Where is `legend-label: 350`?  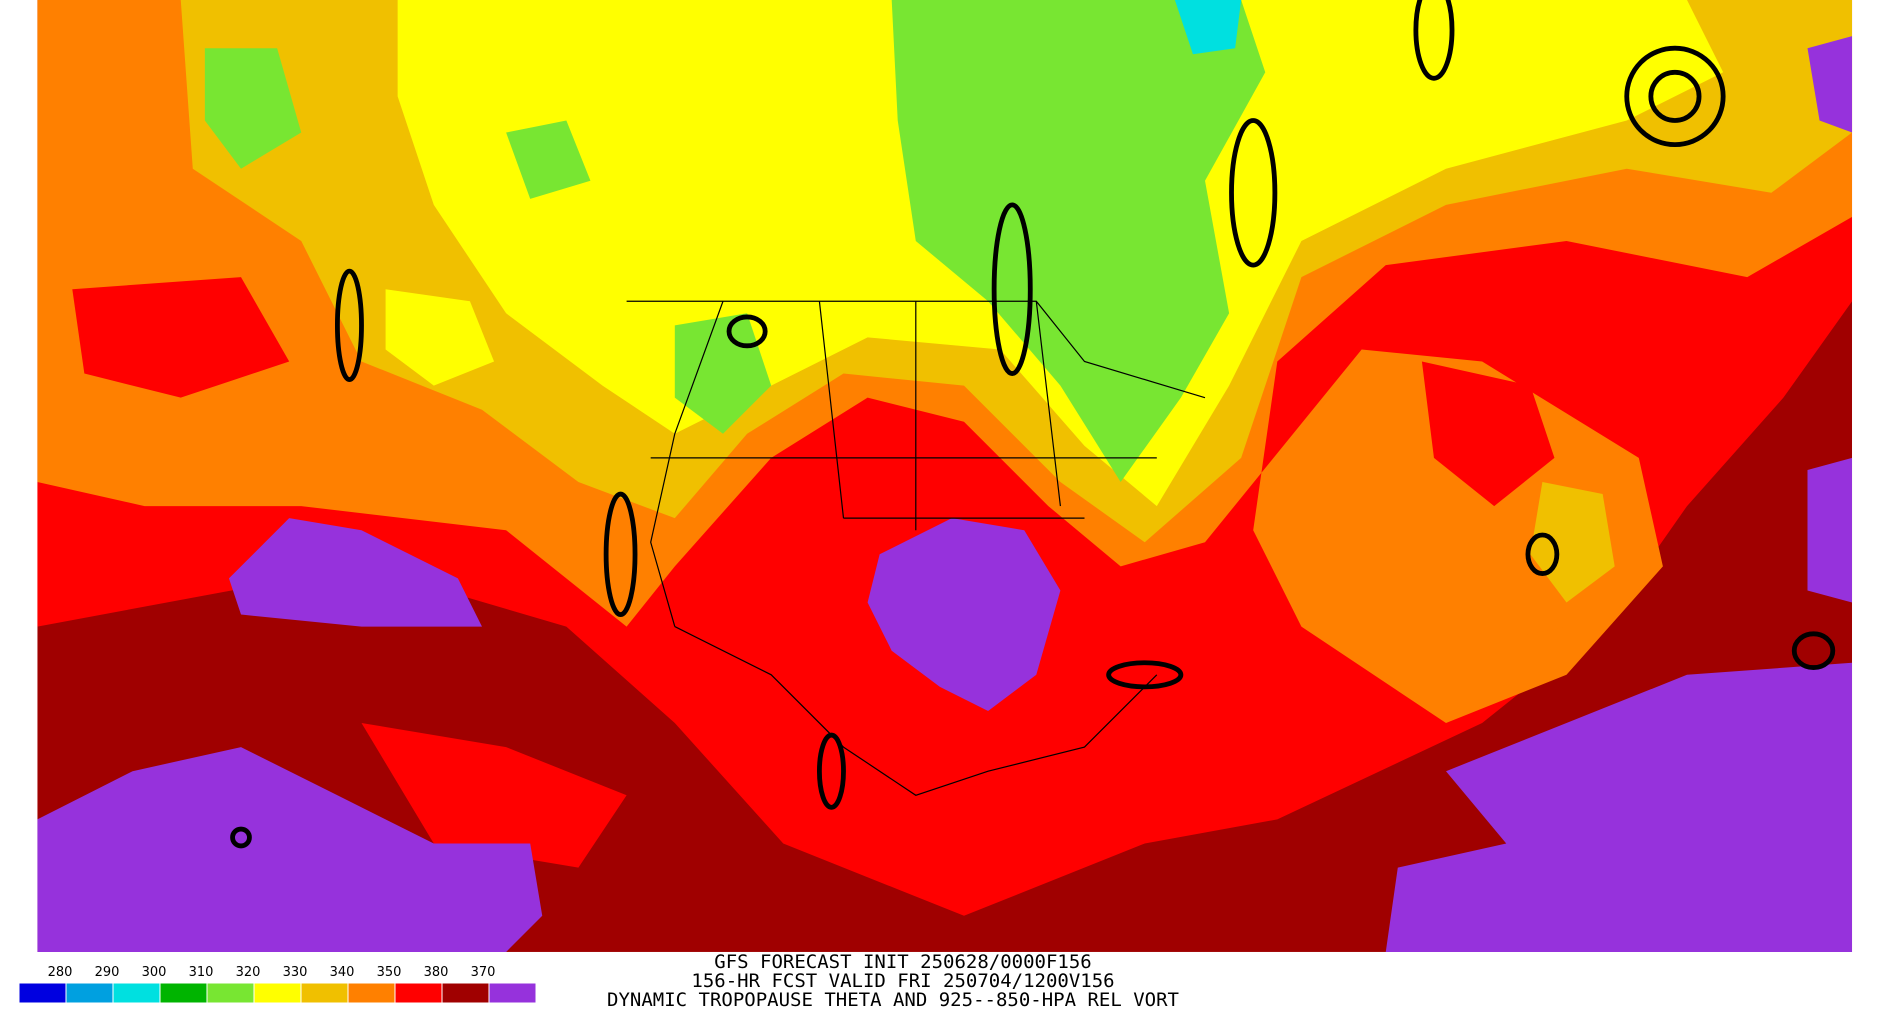
legend-label: 350 is located at coordinates (389, 972).